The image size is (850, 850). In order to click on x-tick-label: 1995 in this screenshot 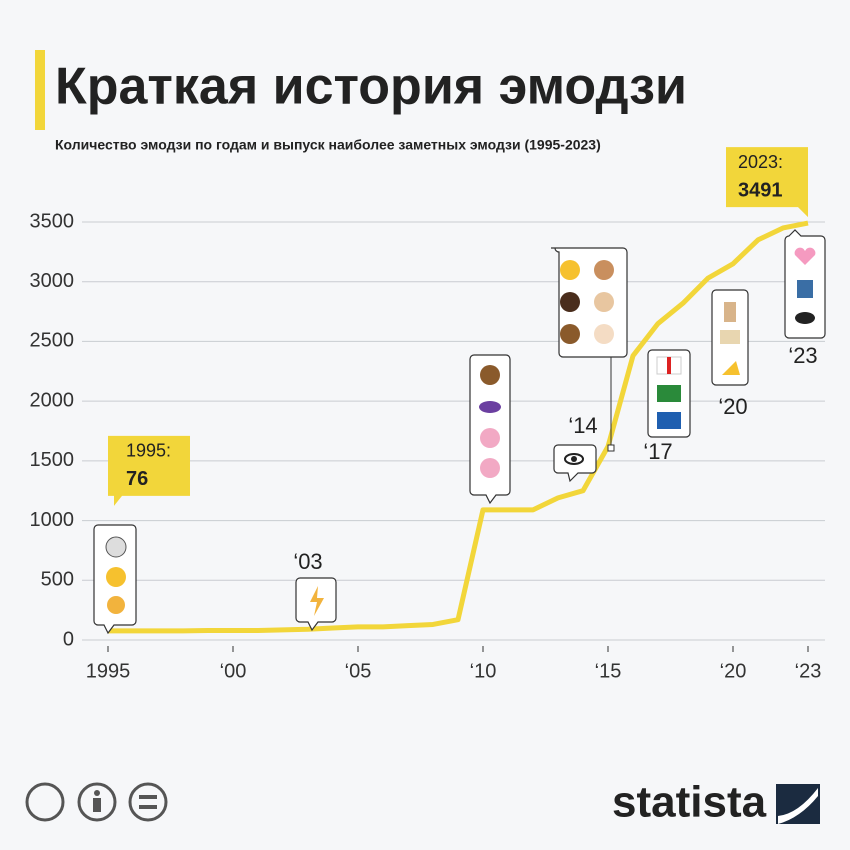, I will do `click(108, 671)`.